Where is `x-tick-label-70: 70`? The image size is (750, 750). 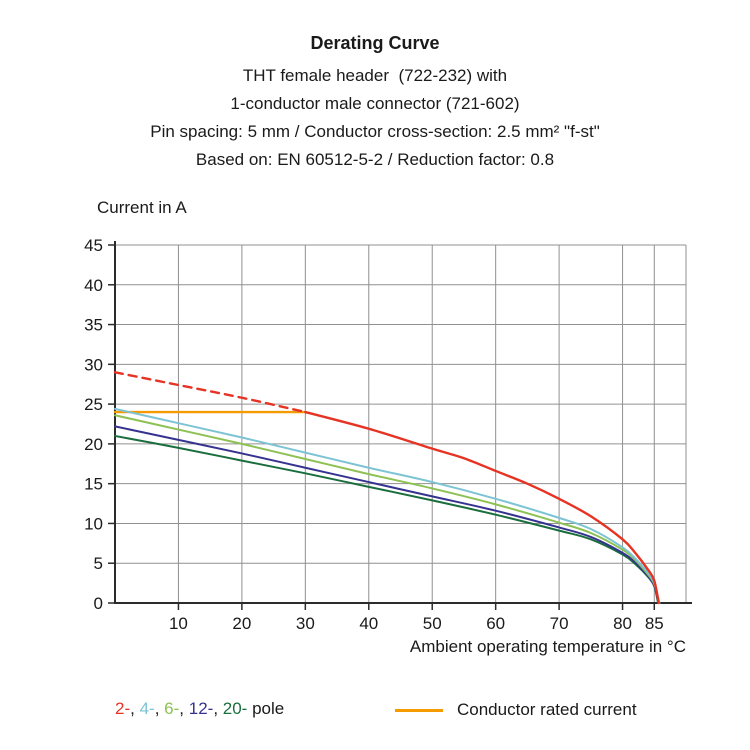
x-tick-label-70: 70 is located at coordinates (559, 623).